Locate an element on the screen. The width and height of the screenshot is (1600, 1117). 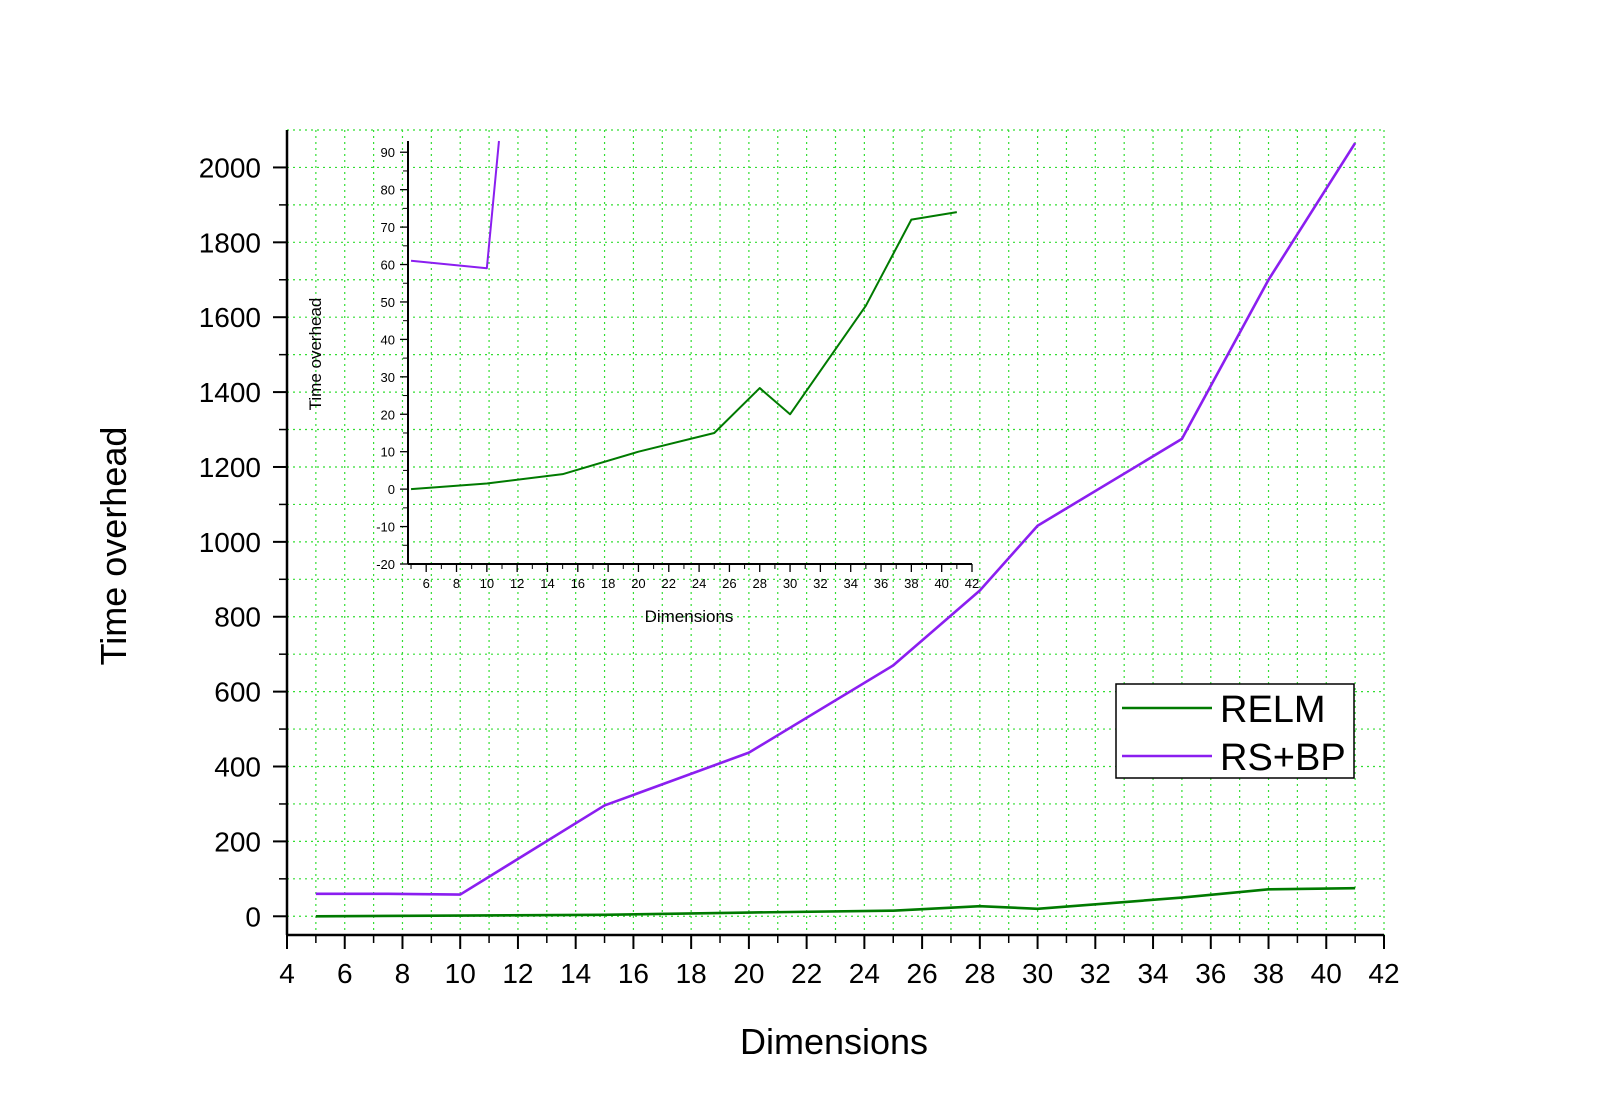
x-tick-label: 42 is located at coordinates (1383, 973).